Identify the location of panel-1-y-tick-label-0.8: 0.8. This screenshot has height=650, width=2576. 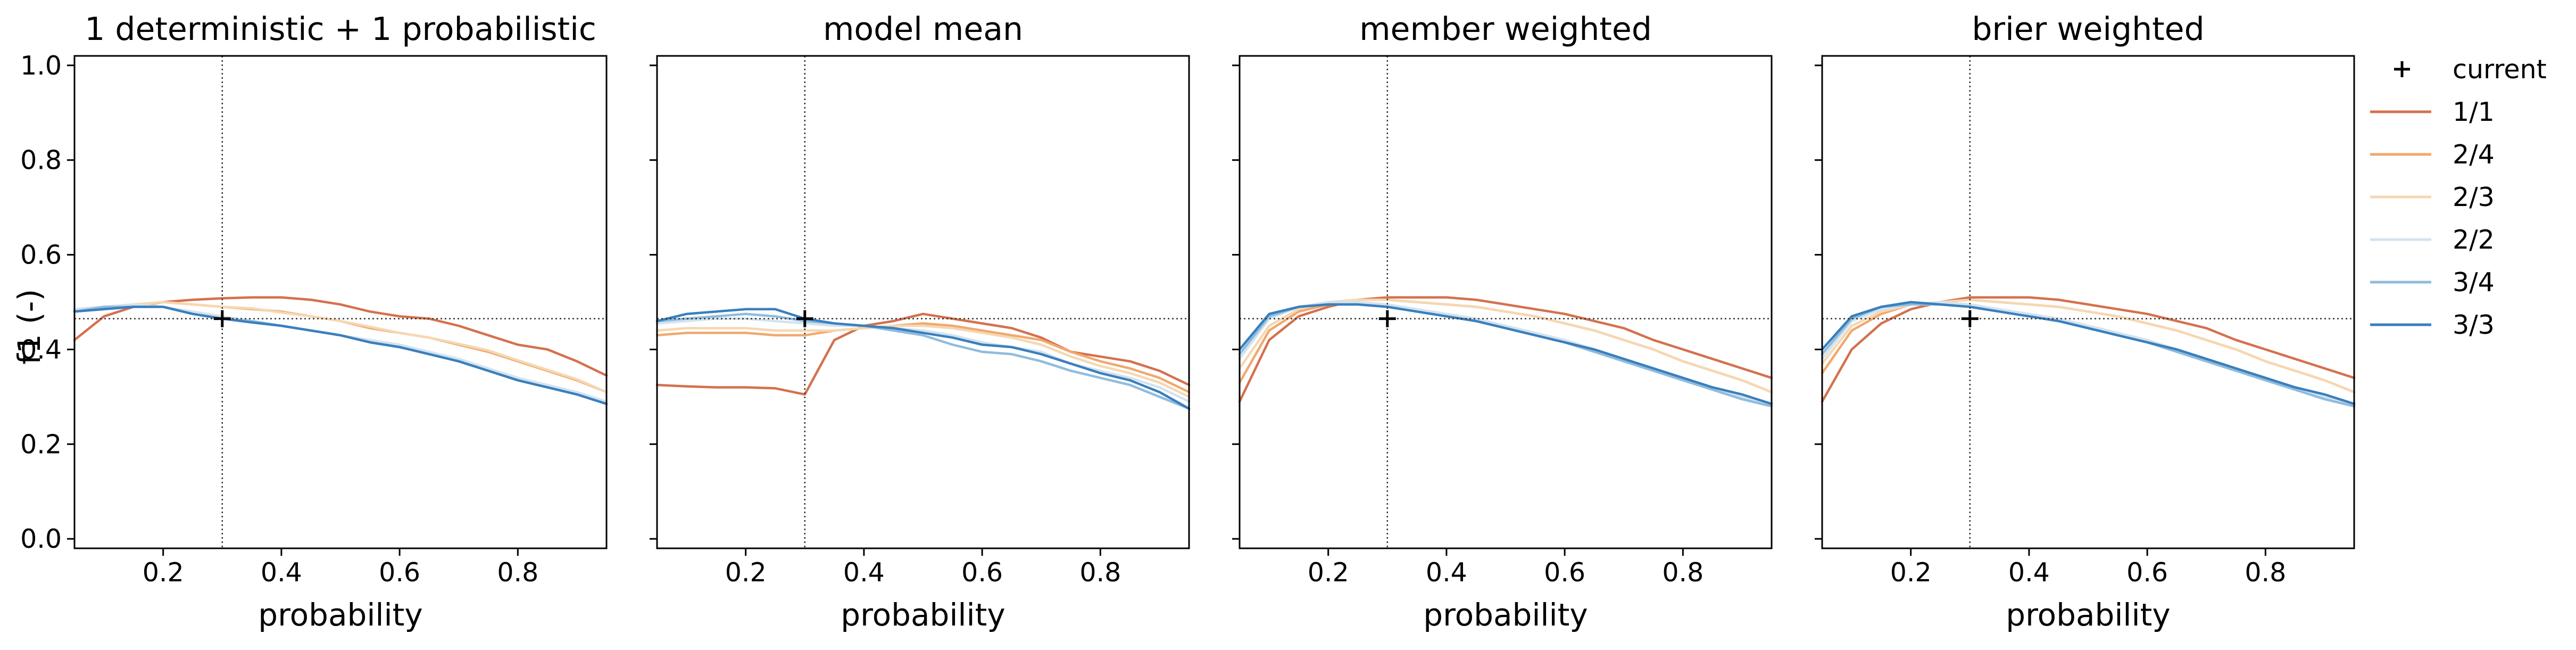
(41, 160).